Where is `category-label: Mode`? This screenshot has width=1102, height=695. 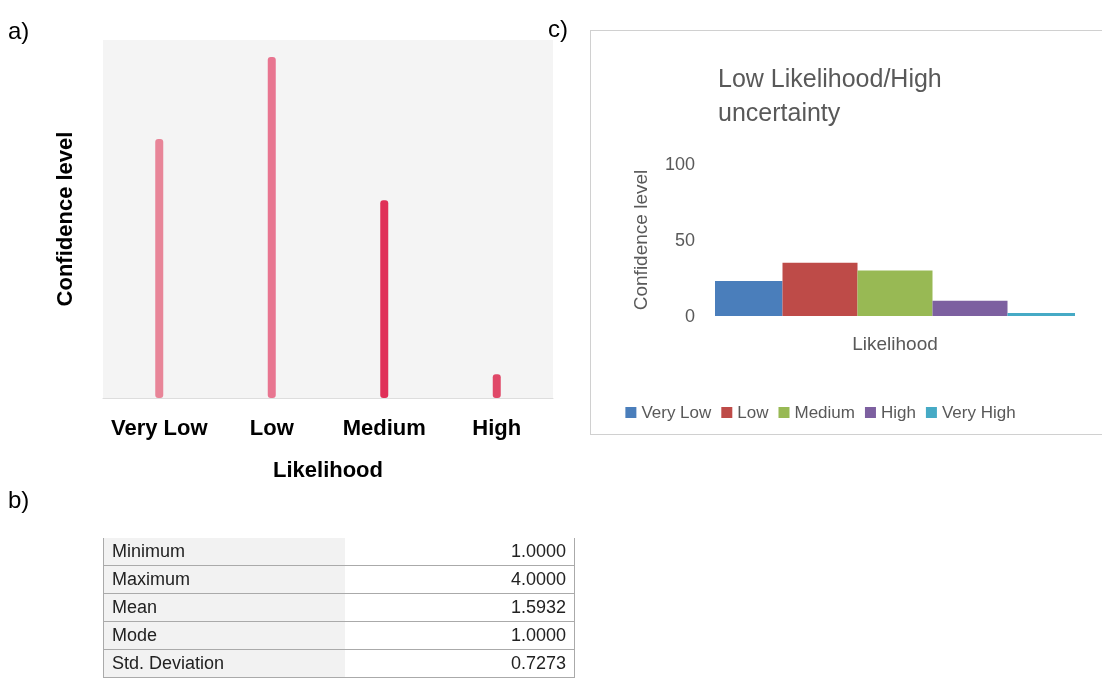 category-label: Mode is located at coordinates (224, 635).